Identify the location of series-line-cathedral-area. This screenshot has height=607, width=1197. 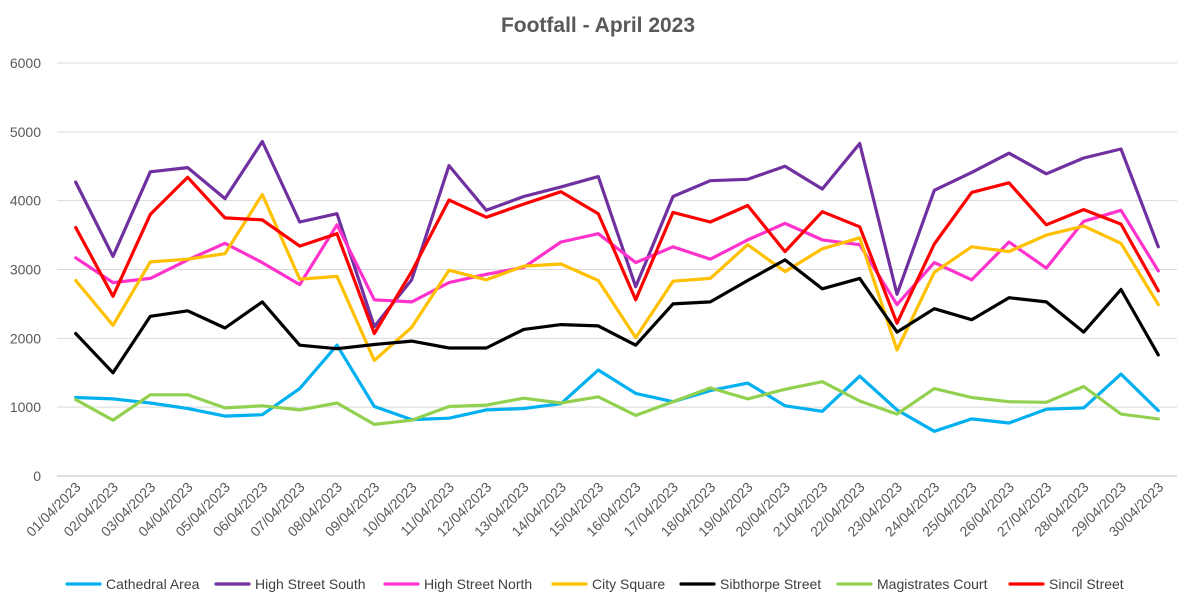
(617, 388).